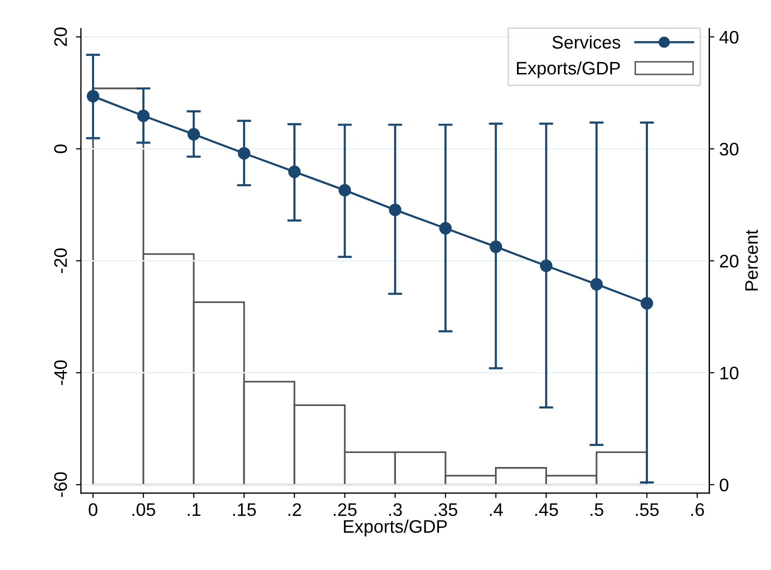  I want to click on x-tick-label: .5, so click(597, 509).